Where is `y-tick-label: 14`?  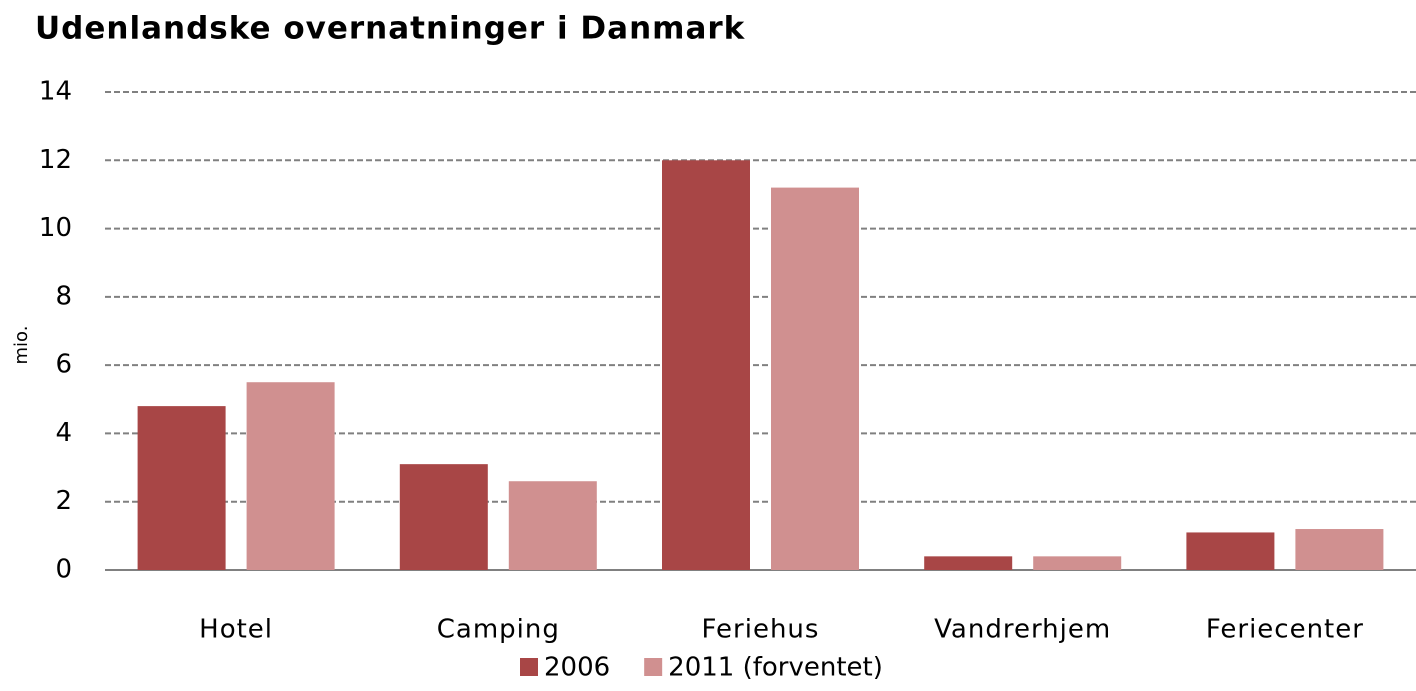 y-tick-label: 14 is located at coordinates (55, 92).